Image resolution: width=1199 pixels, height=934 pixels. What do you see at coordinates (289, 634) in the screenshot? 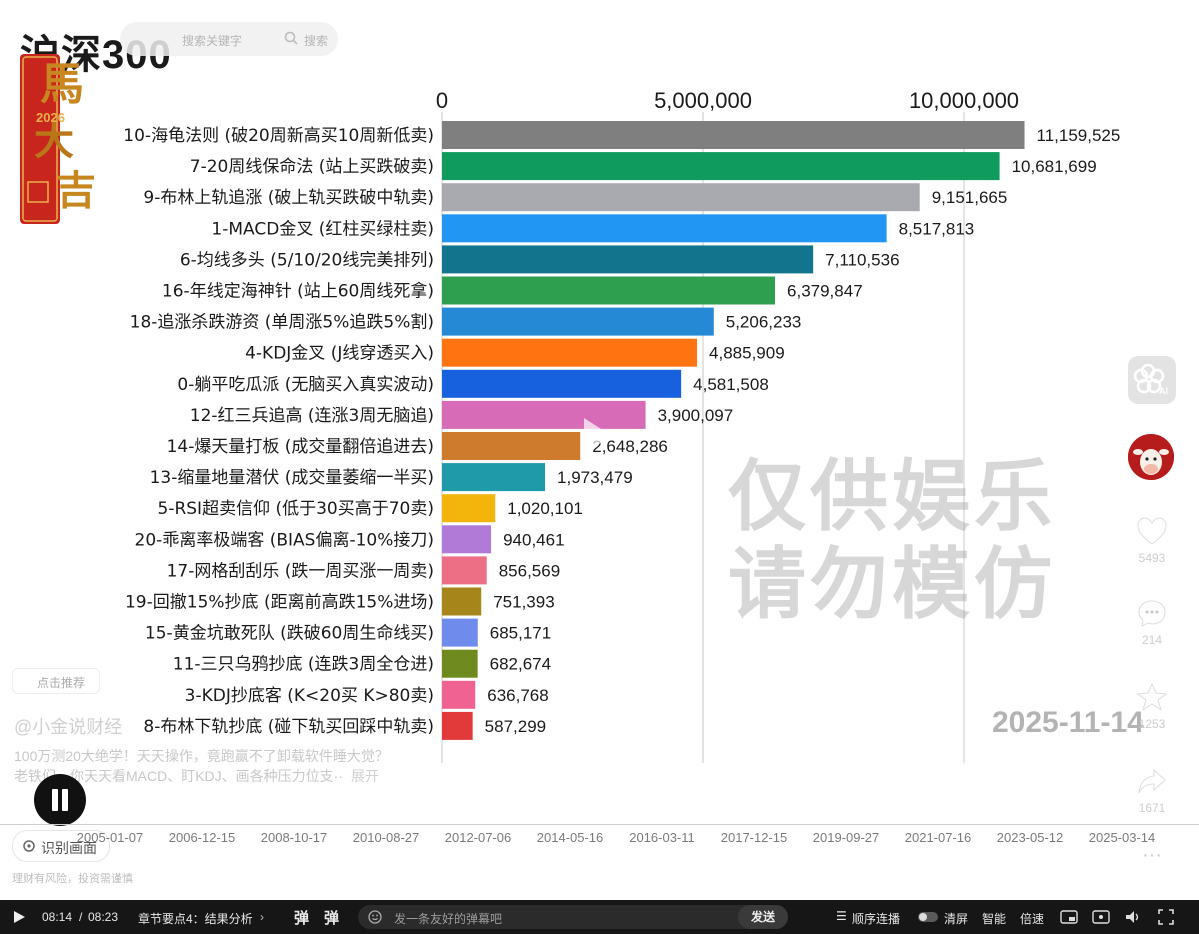
I see `category-label: 15-黄金坑敢死队 (跌破60周生命线买)` at bounding box center [289, 634].